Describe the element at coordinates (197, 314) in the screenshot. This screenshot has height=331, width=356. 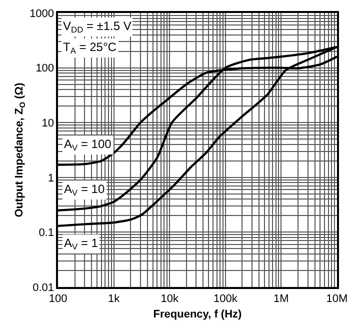
I see `x-axis-title: Frequency, f (Hz)` at that location.